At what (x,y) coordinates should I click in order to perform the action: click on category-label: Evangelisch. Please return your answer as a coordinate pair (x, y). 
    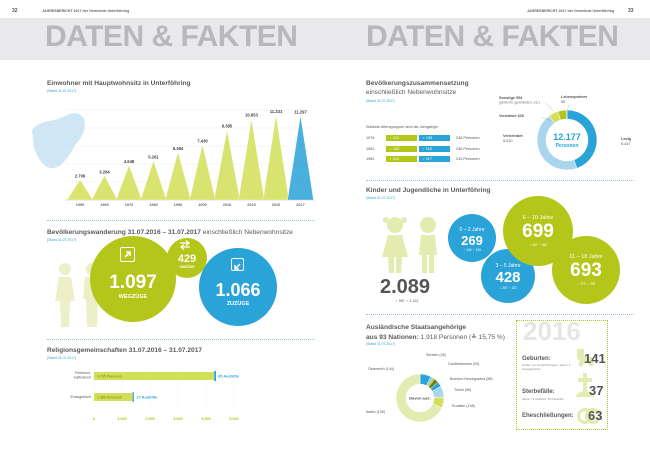
    Looking at the image, I should click on (81, 397).